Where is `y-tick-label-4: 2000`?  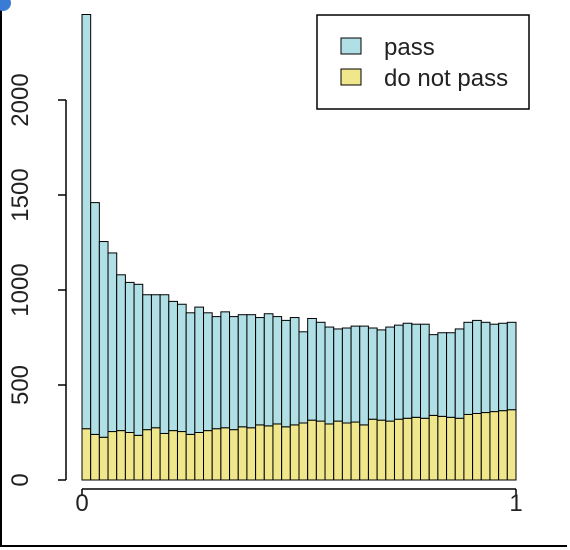
y-tick-label-4: 2000 is located at coordinates (20, 99).